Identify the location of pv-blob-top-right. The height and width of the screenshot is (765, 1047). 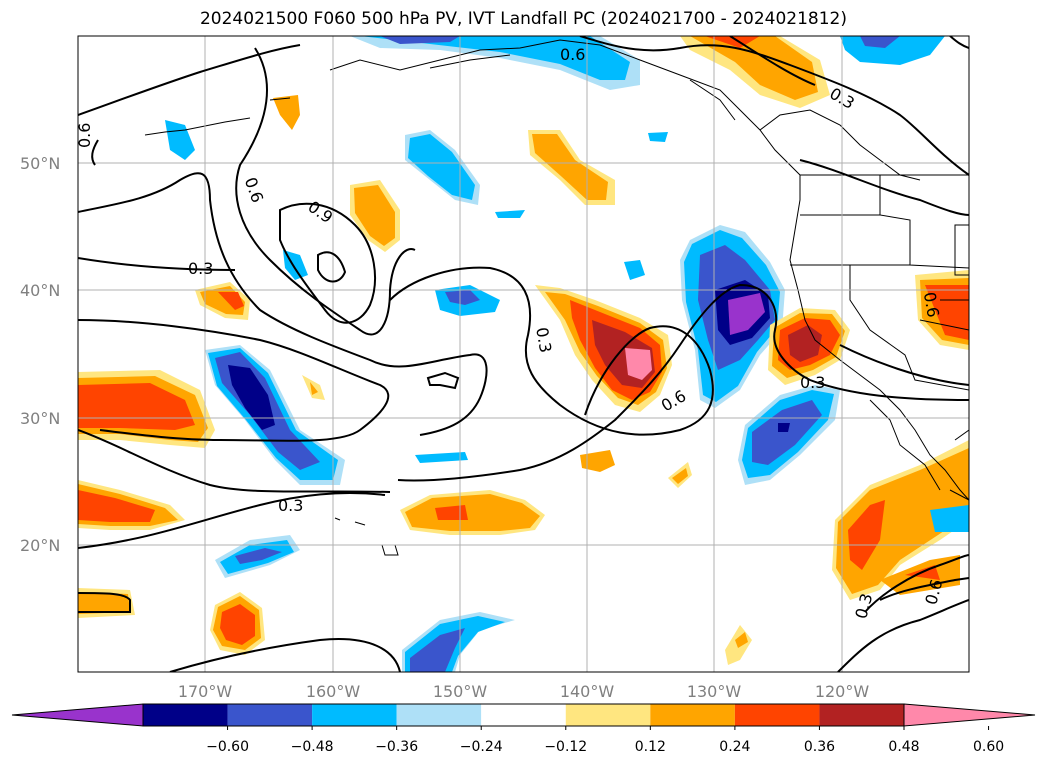
(755, 72).